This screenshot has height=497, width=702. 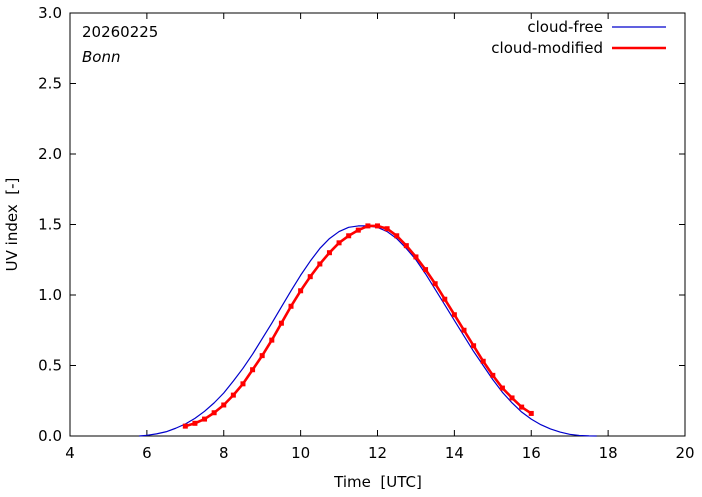 What do you see at coordinates (684, 453) in the screenshot?
I see `x-tick-label: 20` at bounding box center [684, 453].